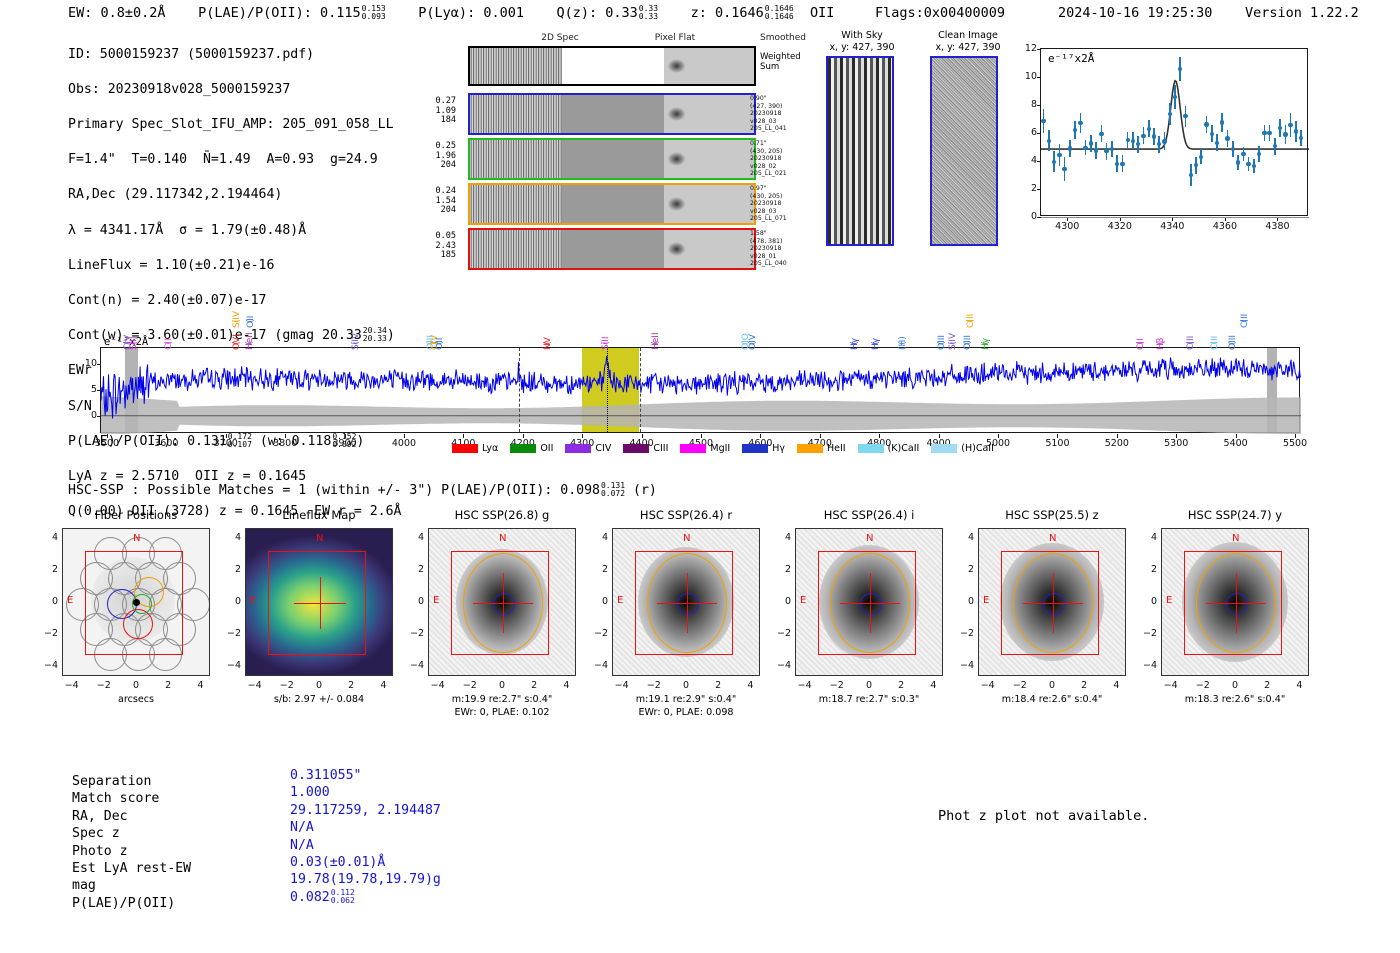 This screenshot has height=953, width=1400. What do you see at coordinates (718, 685) in the screenshot?
I see `cutout-x-tick: 2` at bounding box center [718, 685].